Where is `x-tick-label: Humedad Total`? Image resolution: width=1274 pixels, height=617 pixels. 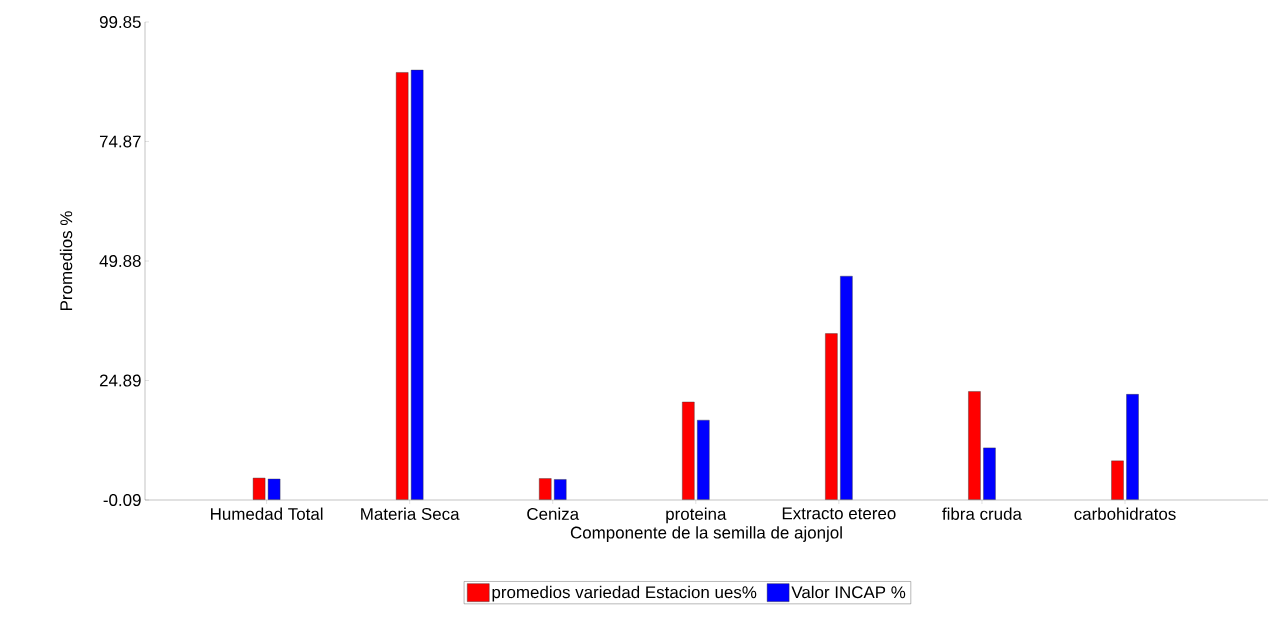
x-tick-label: Humedad Total is located at coordinates (267, 513).